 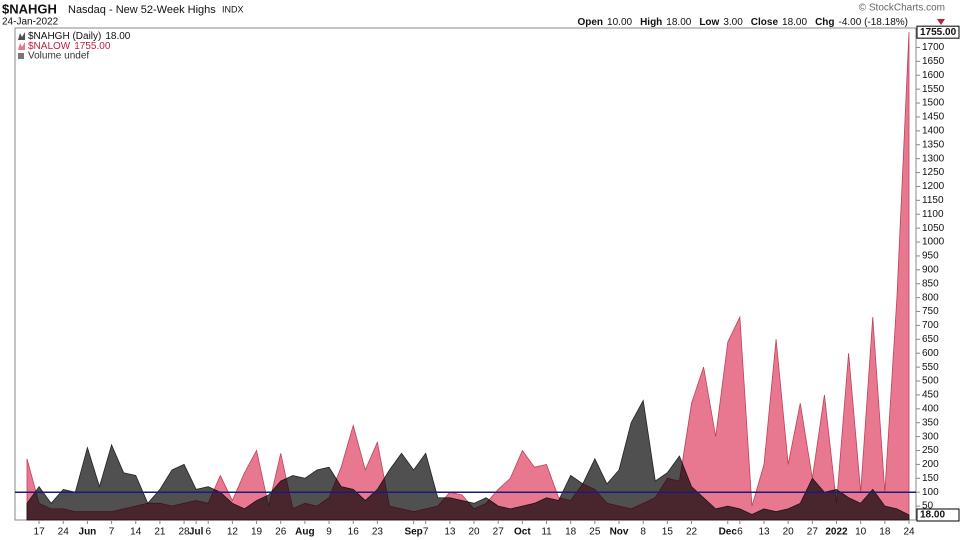 I want to click on x-tick-label: 26, so click(x=281, y=532).